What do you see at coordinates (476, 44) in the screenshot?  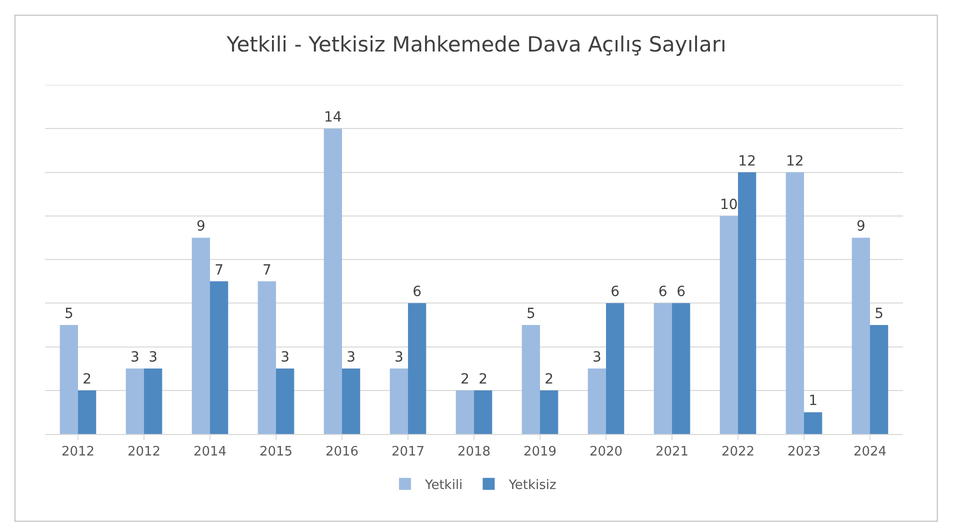 I see `chart-title: Yetkili - Yetkisiz Mahkemede Dava Açılış Sayıları` at bounding box center [476, 44].